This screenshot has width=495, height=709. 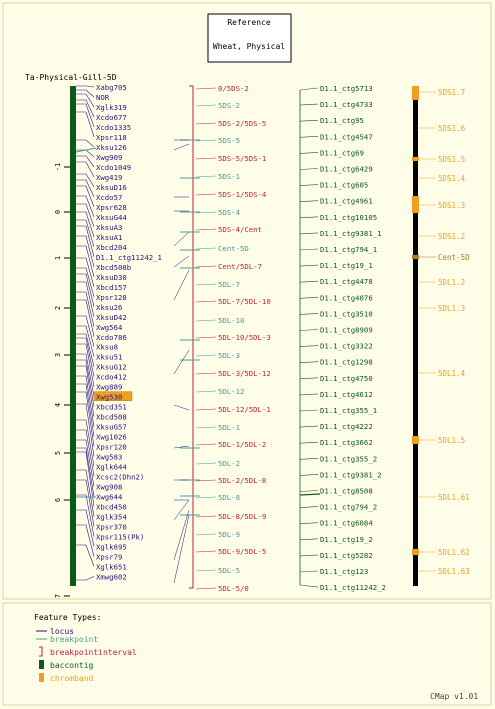 I want to click on breakpoint-label: 5DS-1, so click(x=229, y=176).